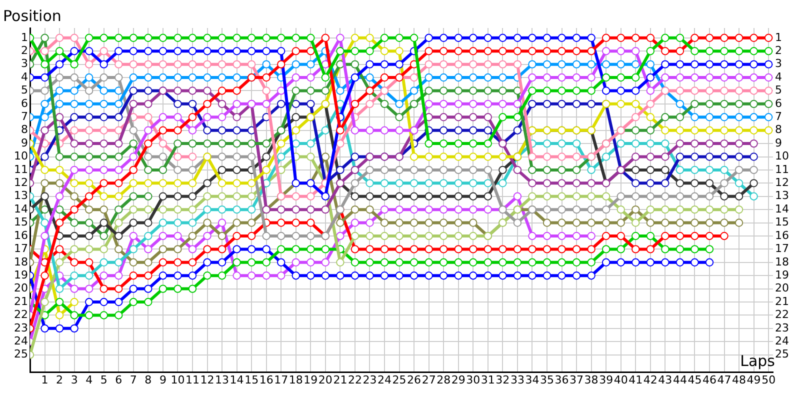  Describe the element at coordinates (133, 379) in the screenshot. I see `x-tick-label: 7` at that location.